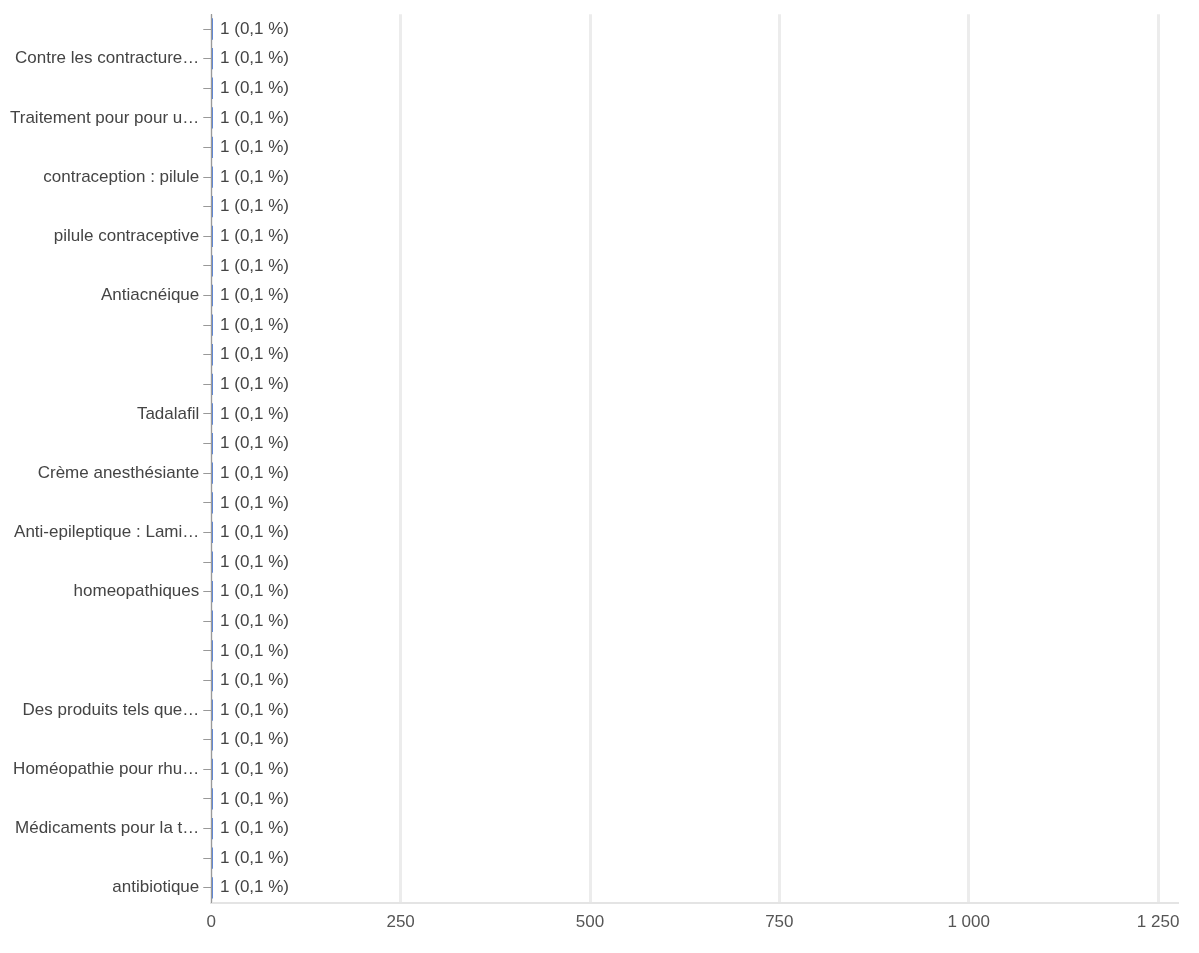 This screenshot has width=1199, height=953. I want to click on y-tick-label: homeopathiques, so click(136, 591).